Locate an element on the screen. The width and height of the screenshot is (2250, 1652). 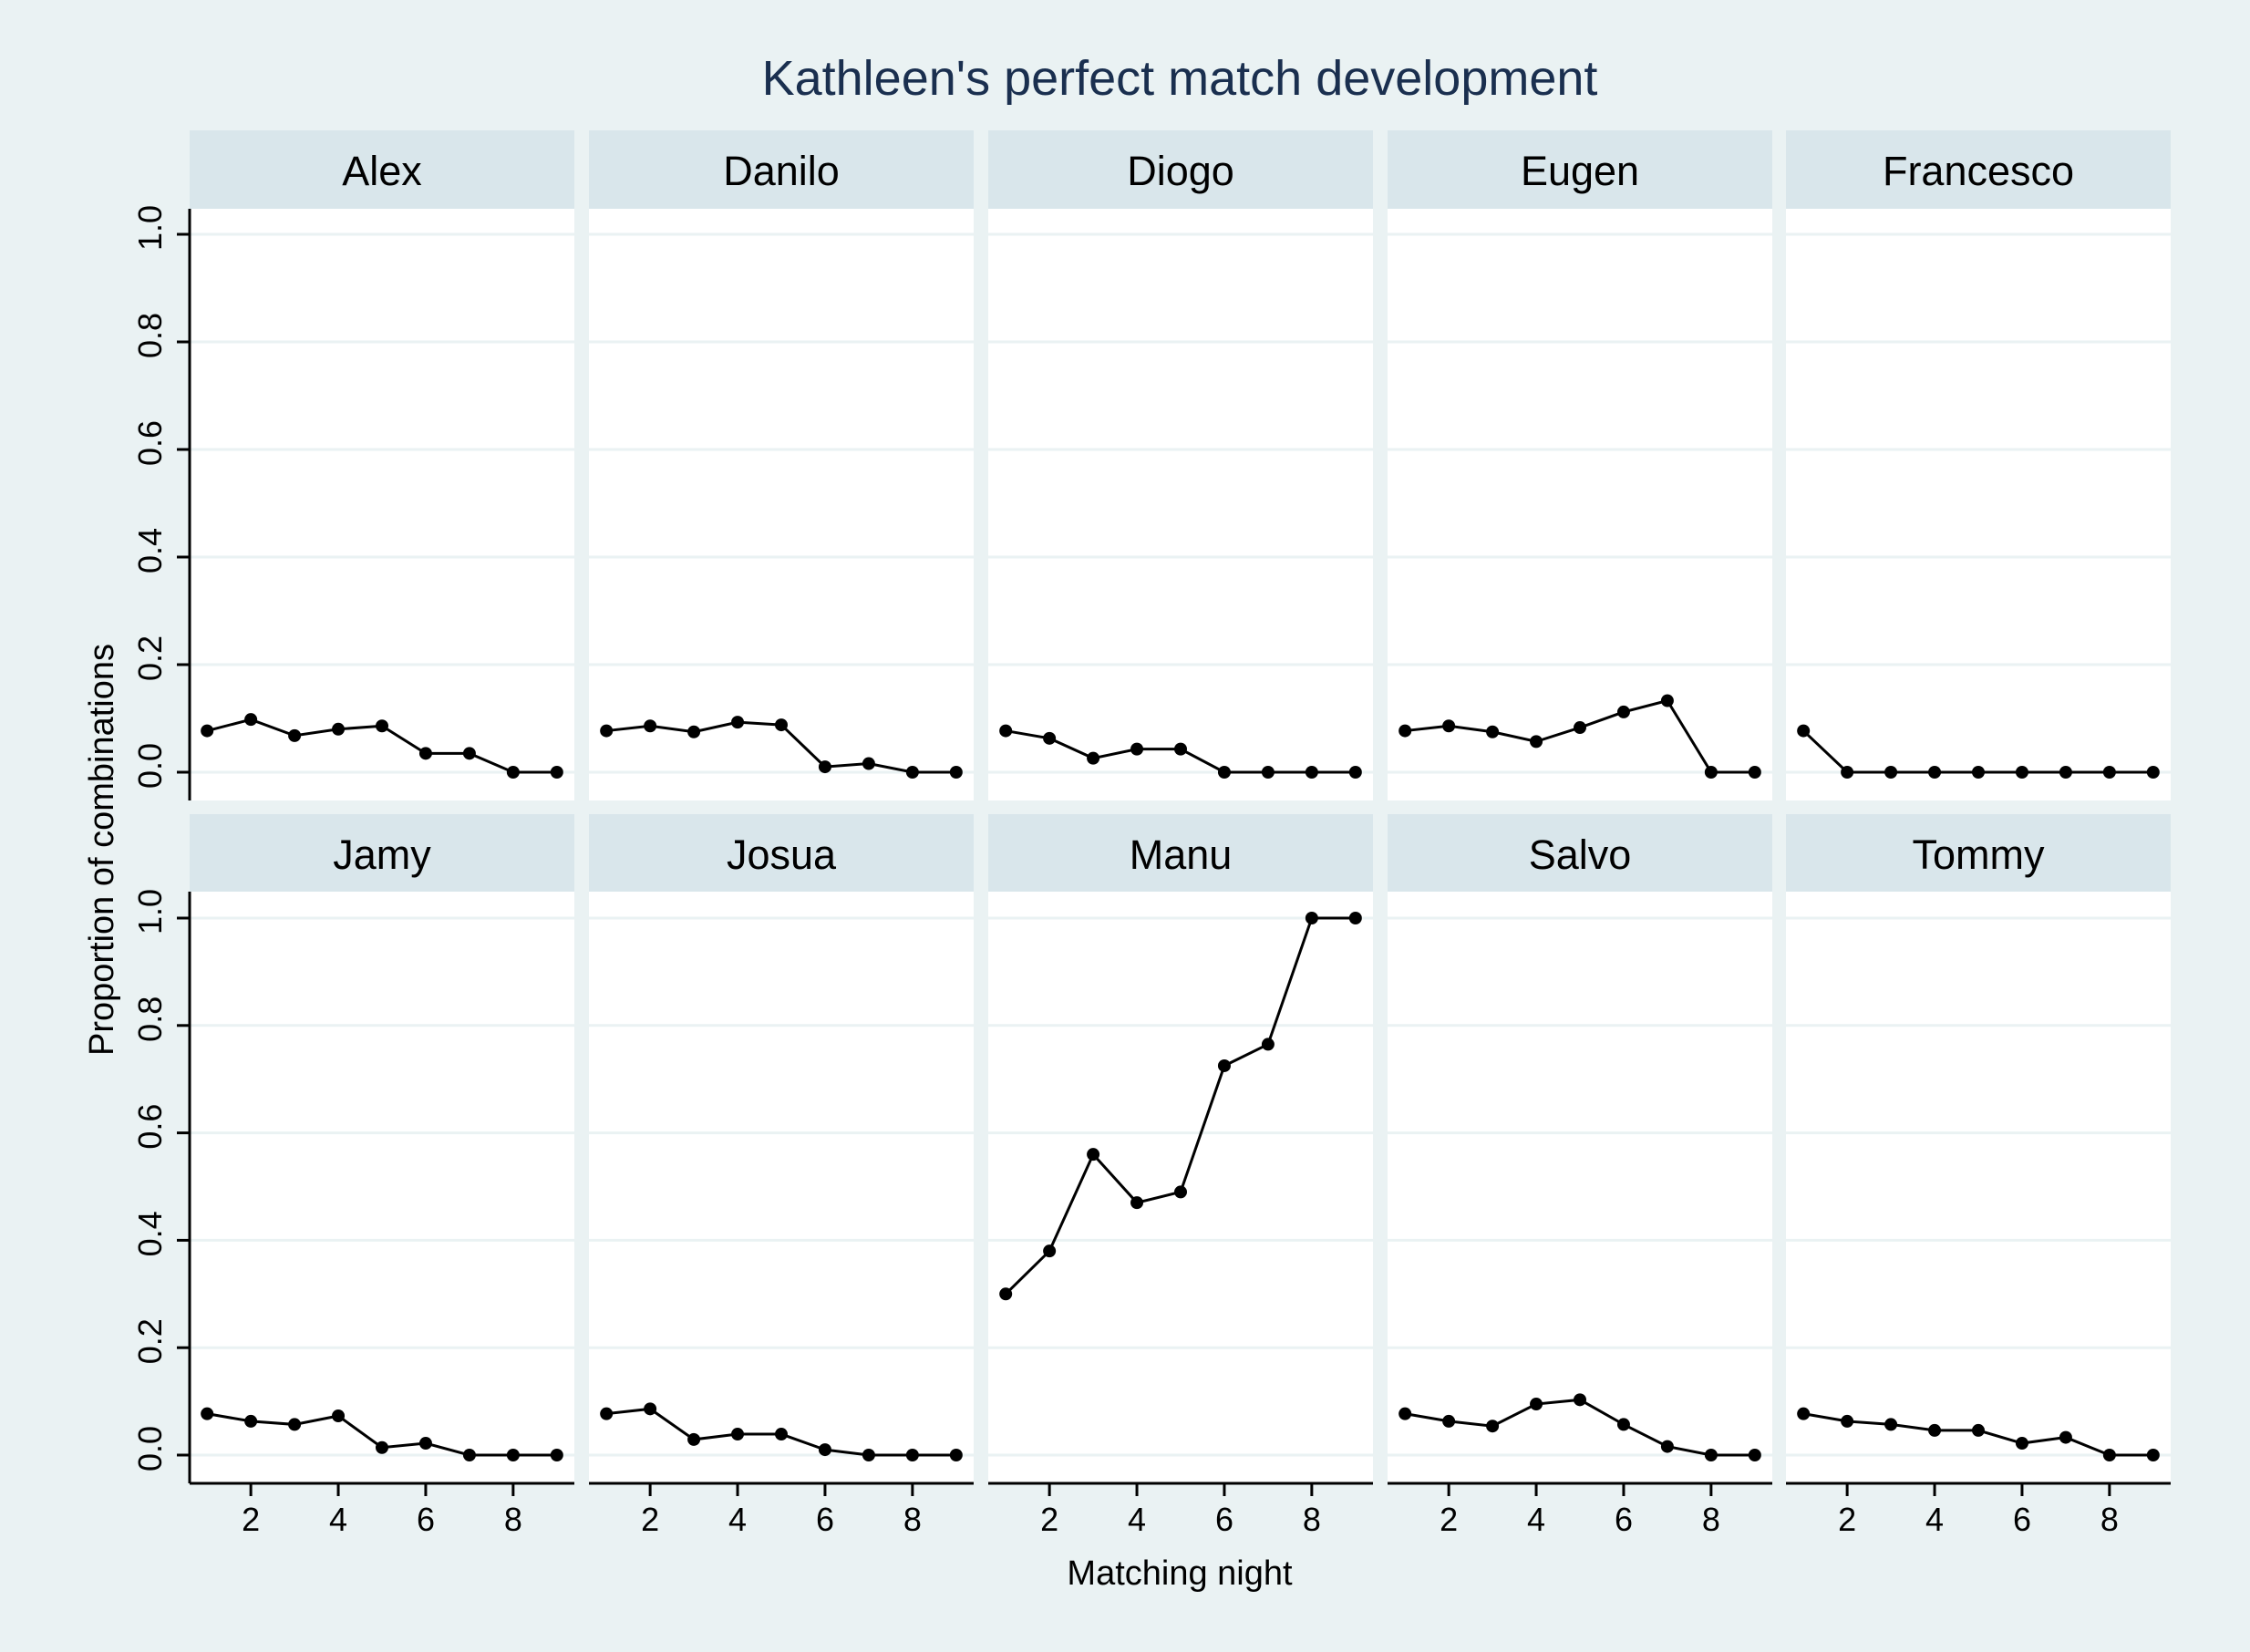
panel-strip-label: Josua is located at coordinates (782, 854).